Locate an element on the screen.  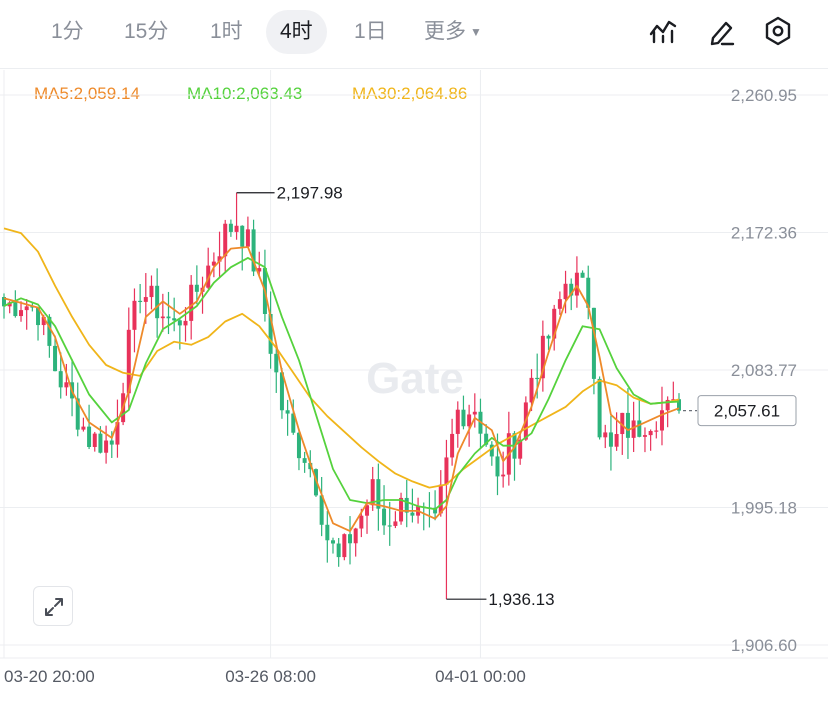
fullscreen-button is located at coordinates (53, 606).